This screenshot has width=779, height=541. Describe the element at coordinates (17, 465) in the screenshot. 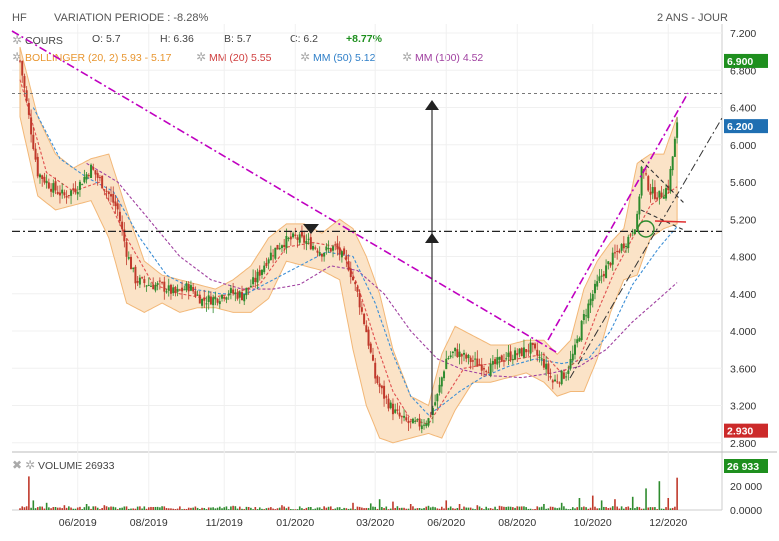

I see `close-icon: ✖` at that location.